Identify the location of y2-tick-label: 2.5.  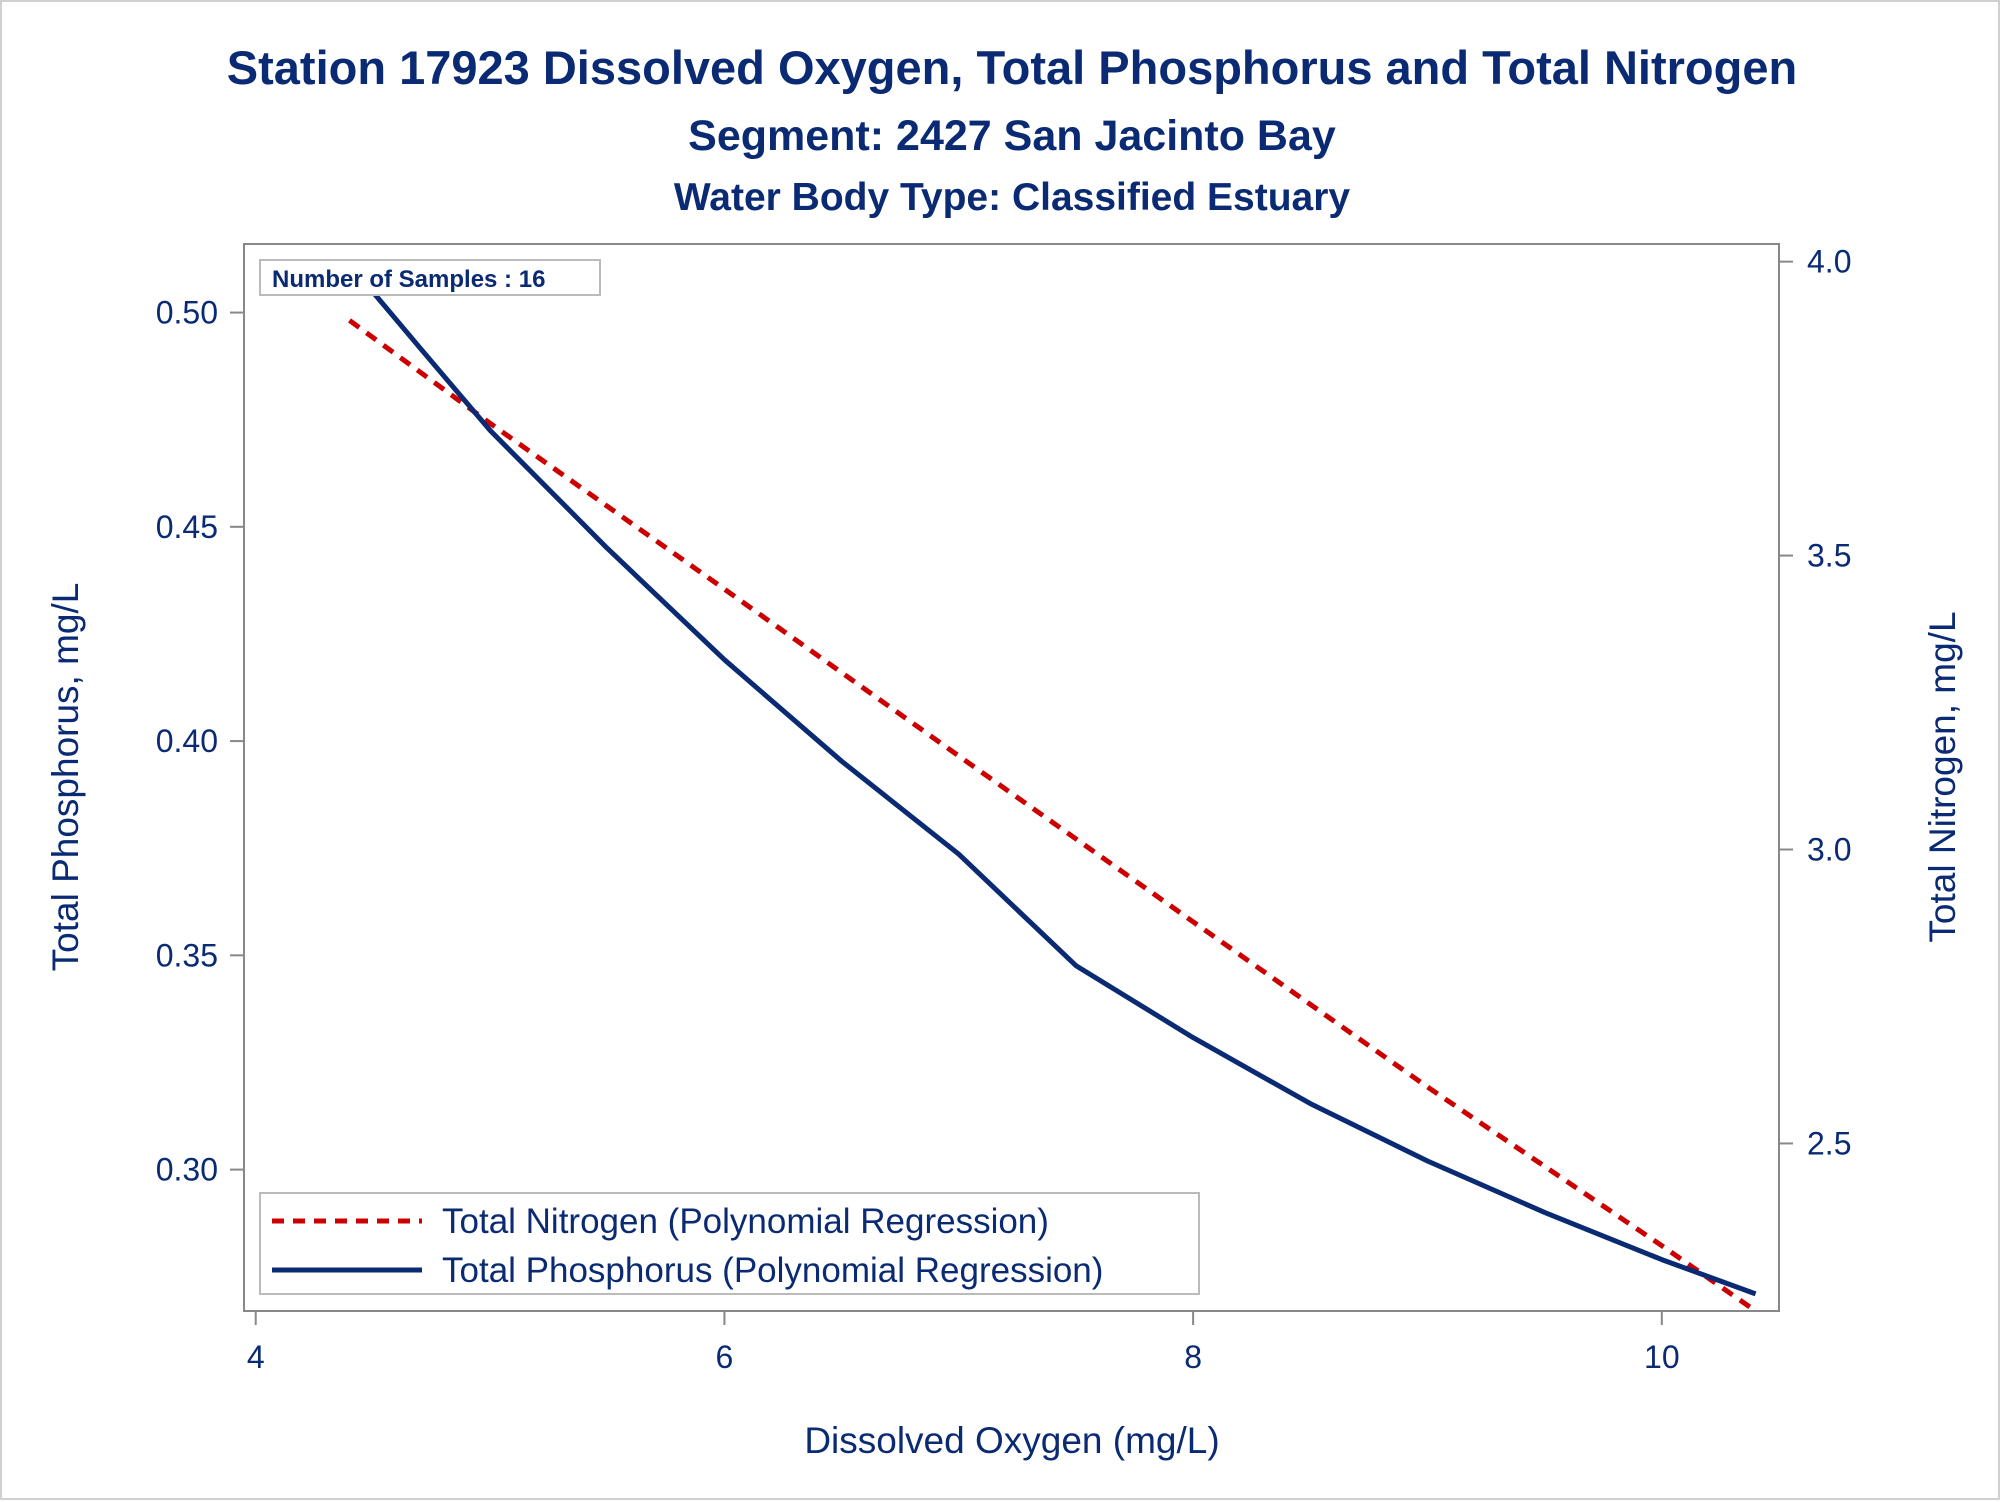
(1829, 1143).